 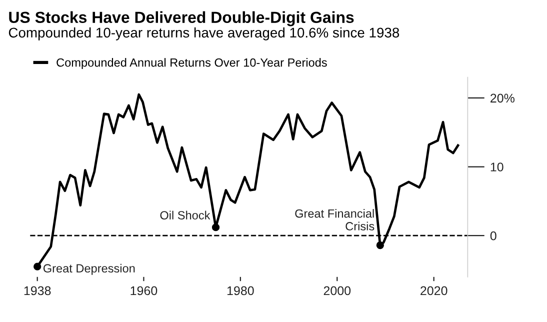 I want to click on x-tick-label: 2000, so click(x=337, y=291).